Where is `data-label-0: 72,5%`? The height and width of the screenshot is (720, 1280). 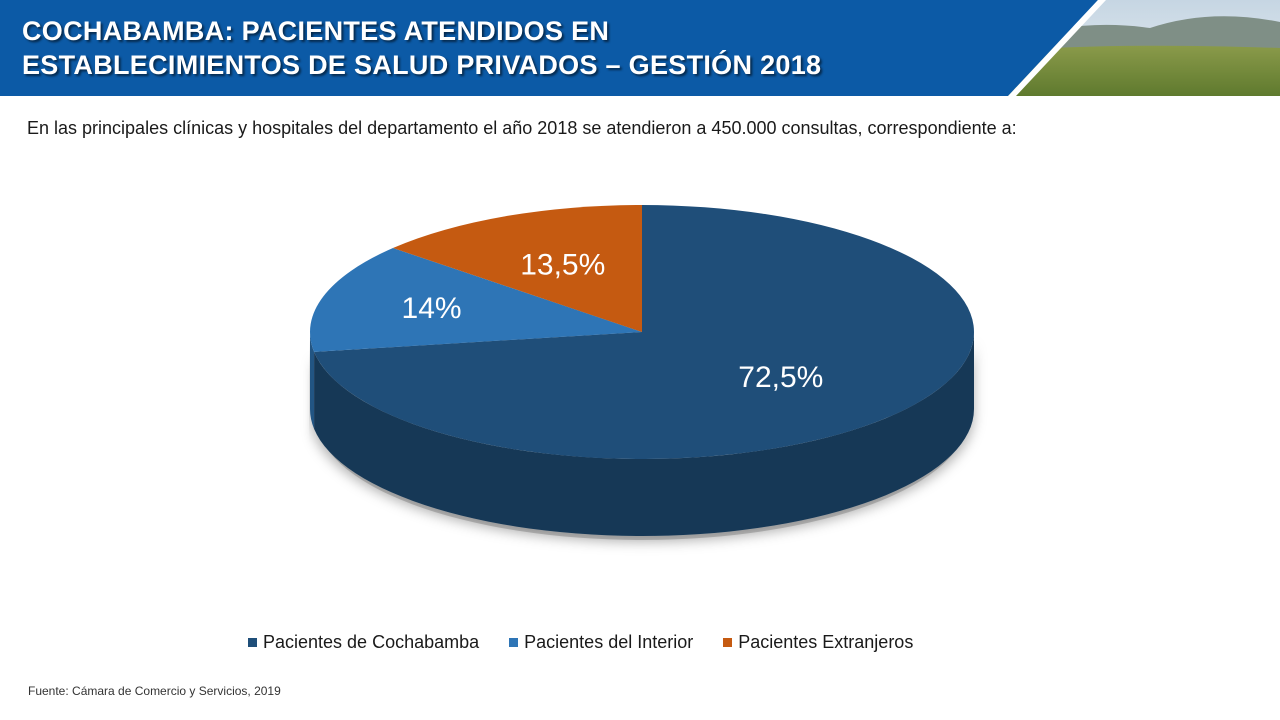 data-label-0: 72,5% is located at coordinates (780, 377).